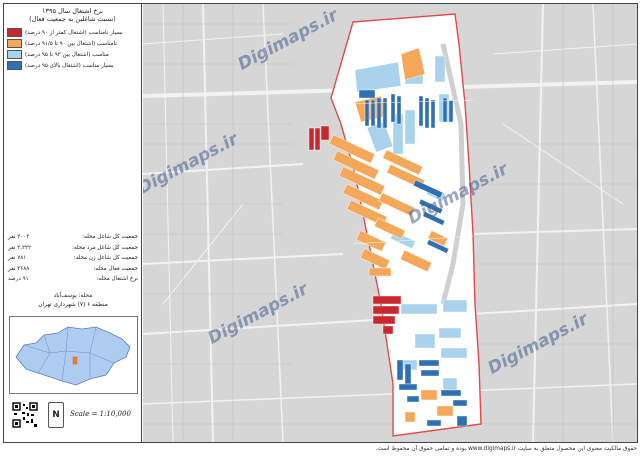 Image resolution: width=643 pixels, height=461 pixels. What do you see at coordinates (73, 279) in the screenshot?
I see `stat-row: نرخ اشتغال محله: ۹۱ درصد` at bounding box center [73, 279].